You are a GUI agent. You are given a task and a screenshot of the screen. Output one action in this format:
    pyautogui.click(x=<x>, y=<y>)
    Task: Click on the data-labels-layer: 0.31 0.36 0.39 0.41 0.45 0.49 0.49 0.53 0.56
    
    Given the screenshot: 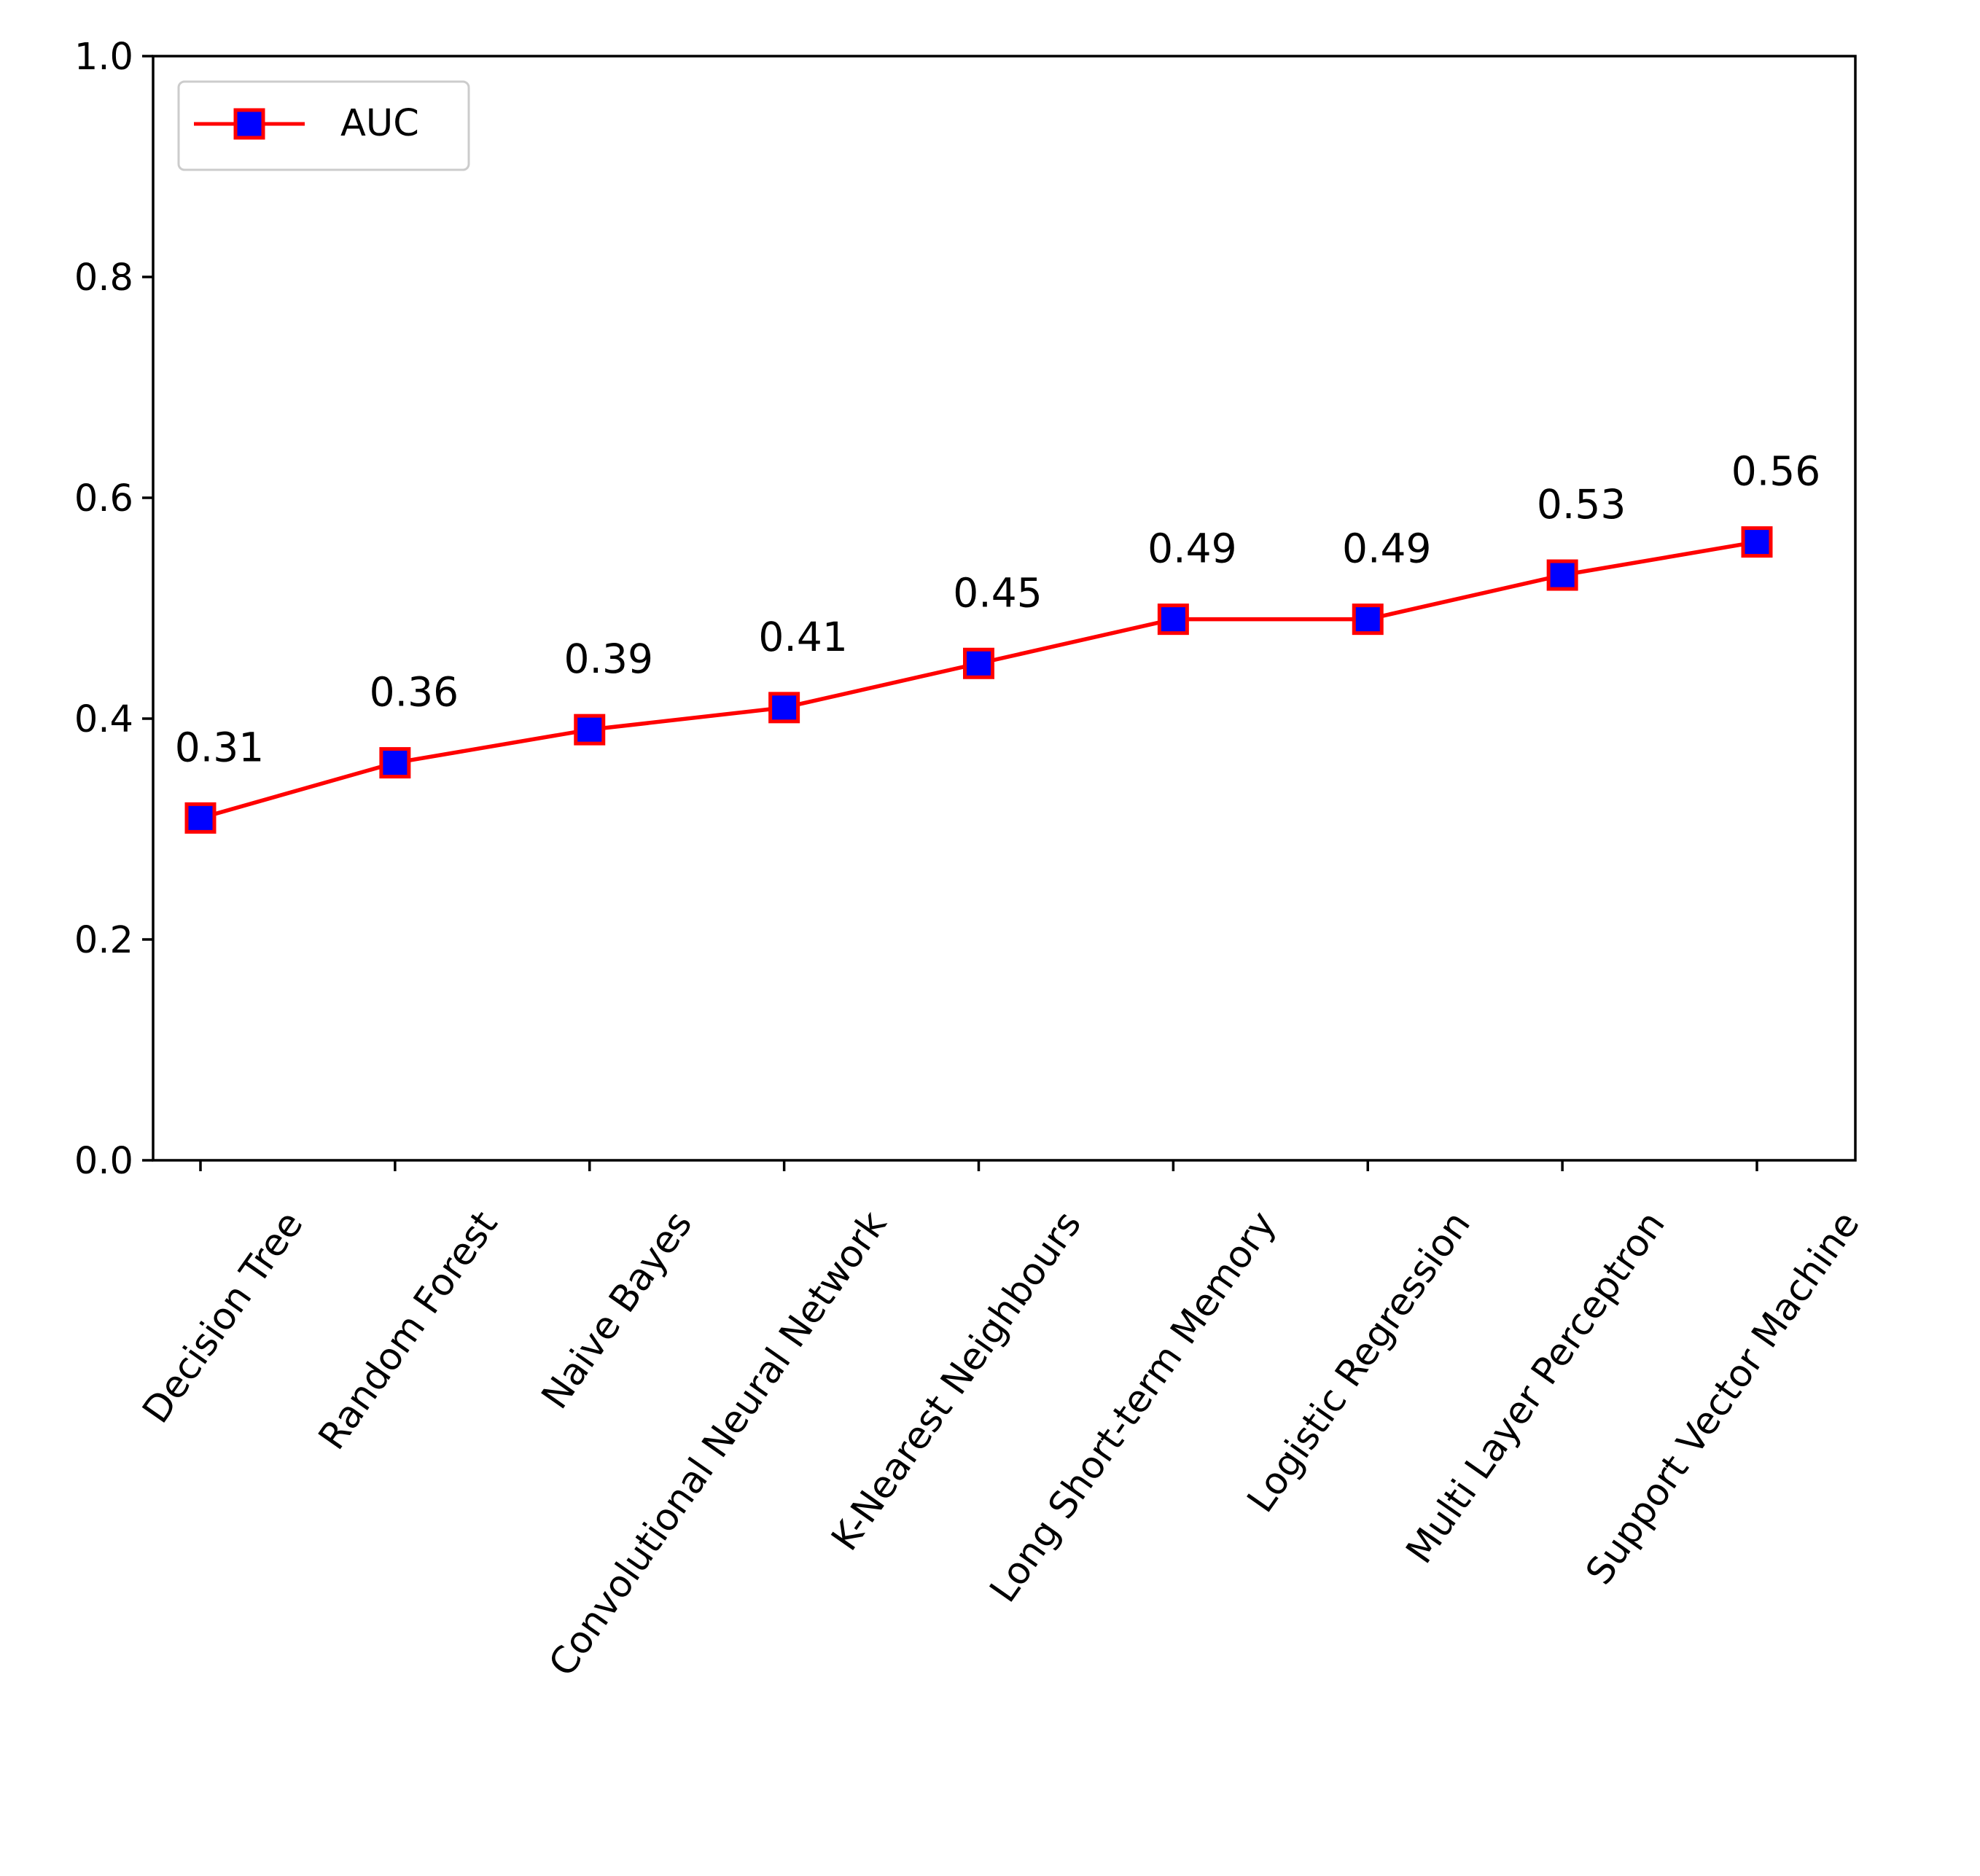 What is the action you would take?
    pyautogui.click(x=997, y=609)
    